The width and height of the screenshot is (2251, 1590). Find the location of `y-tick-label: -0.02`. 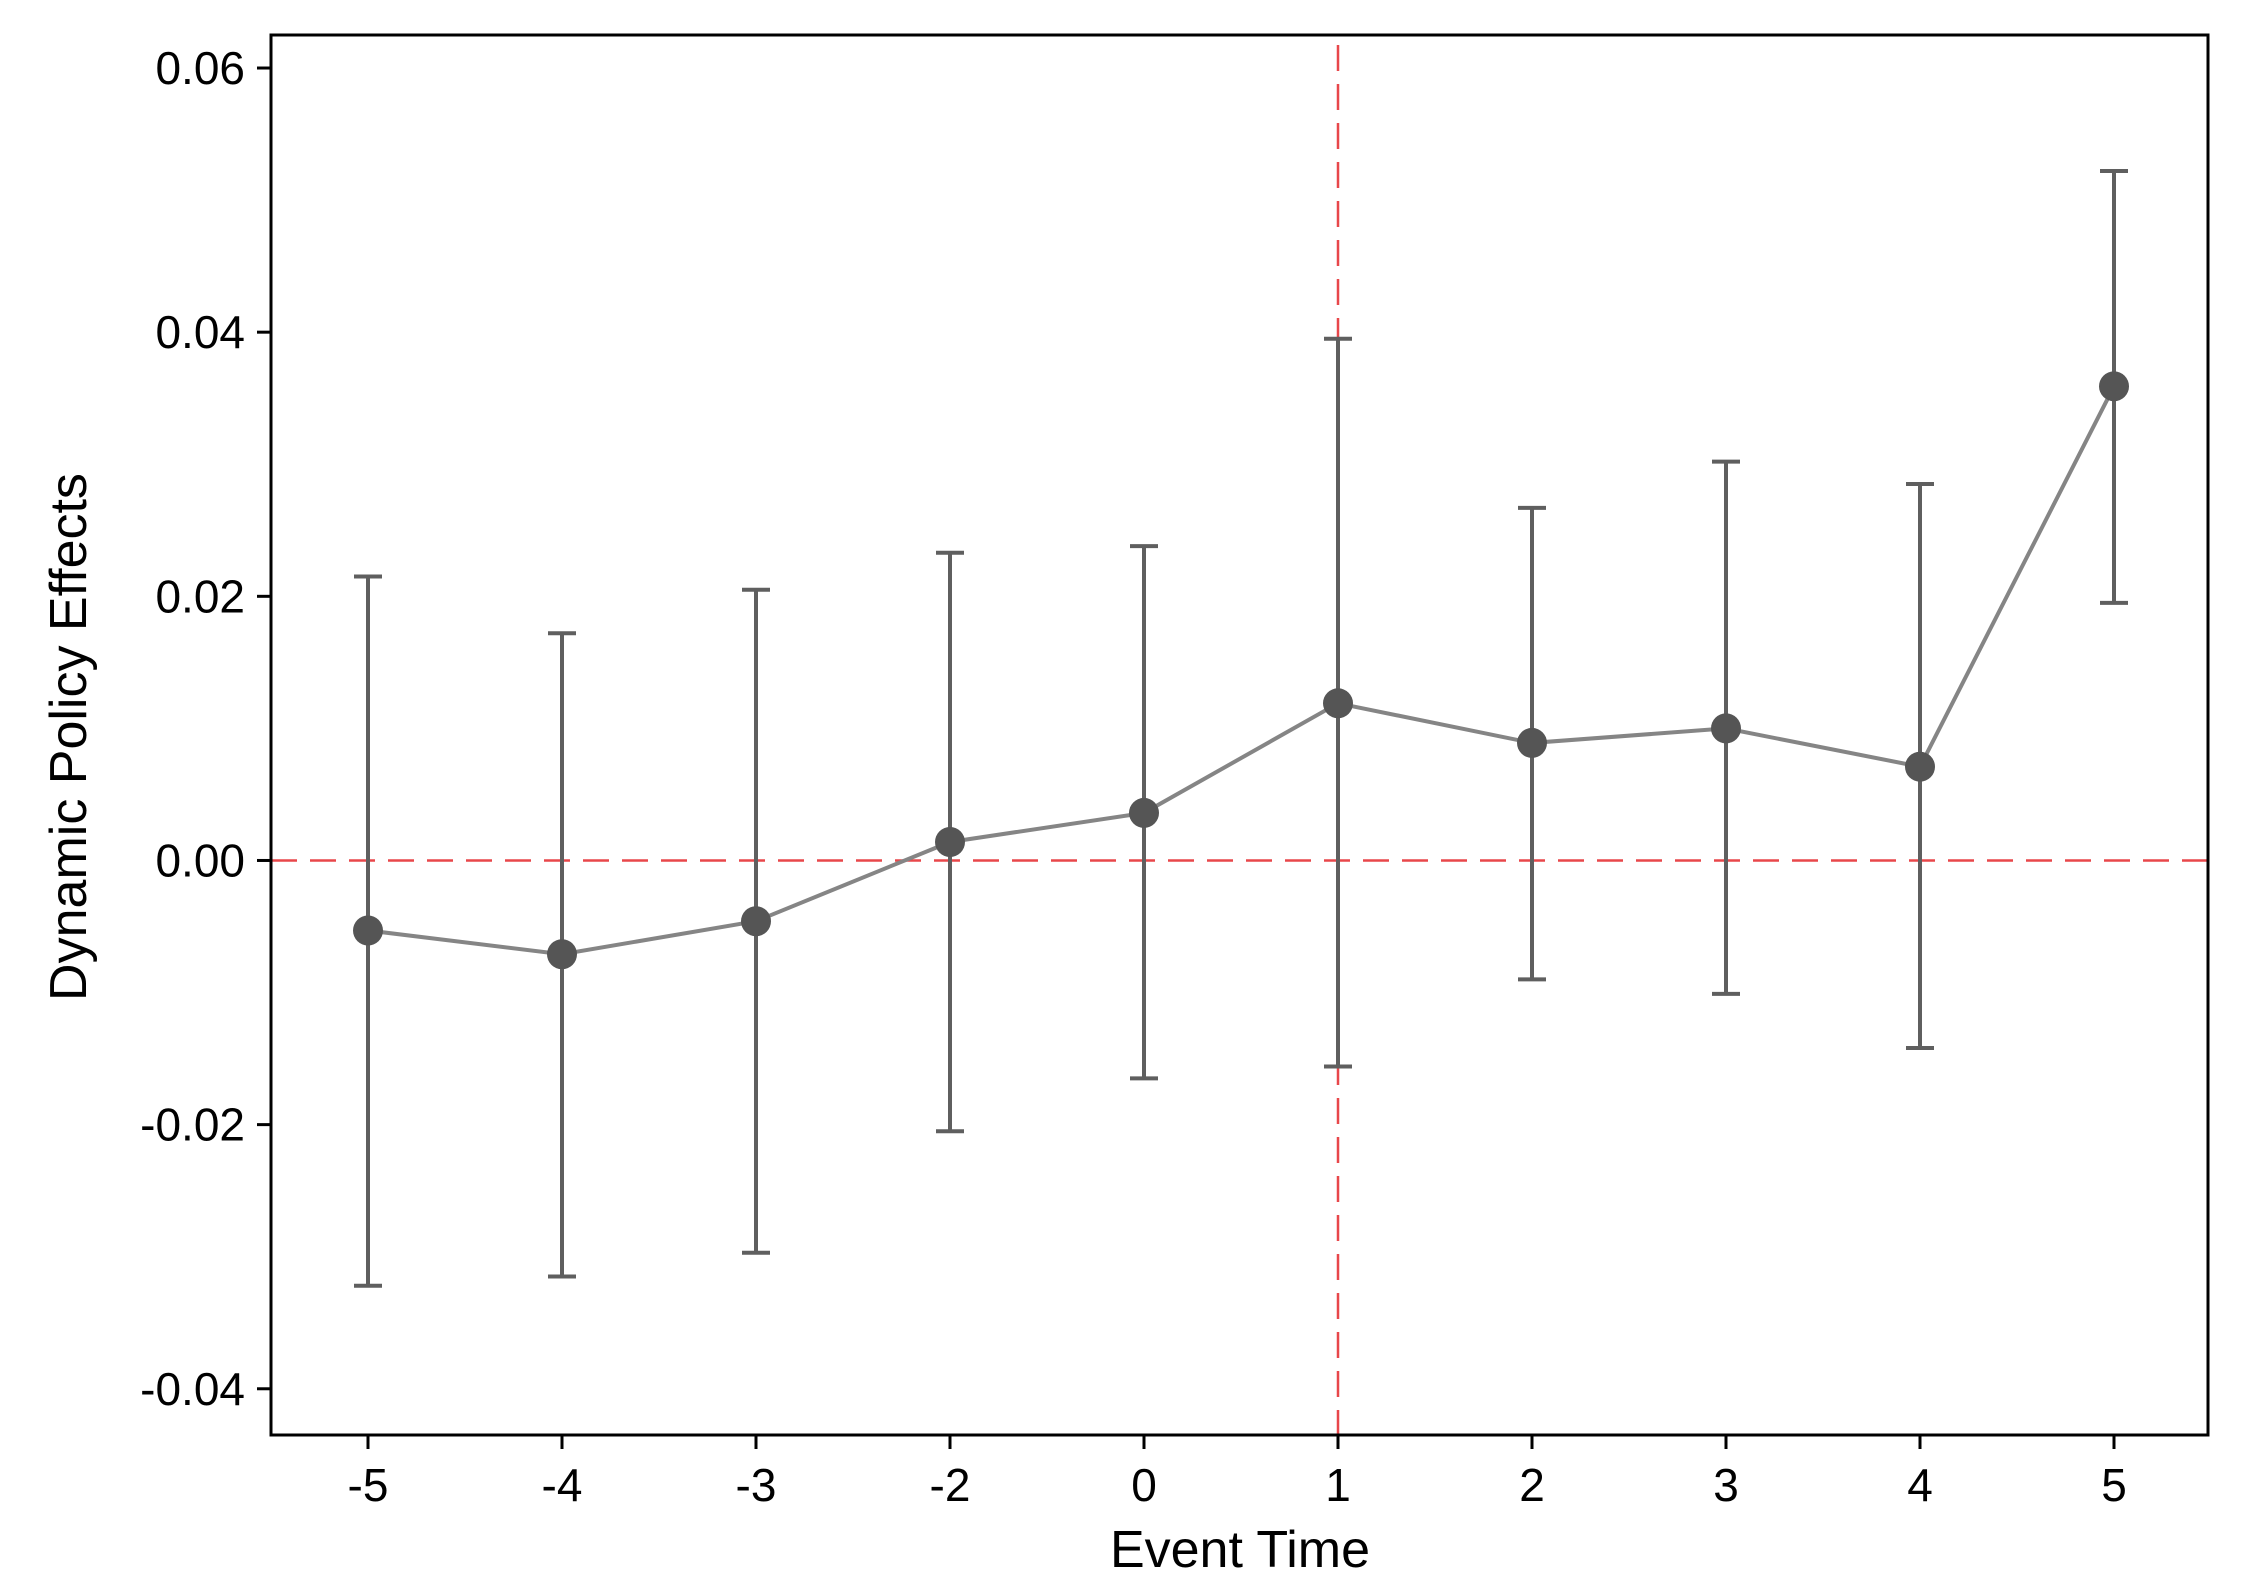

y-tick-label: -0.02 is located at coordinates (192, 1125).